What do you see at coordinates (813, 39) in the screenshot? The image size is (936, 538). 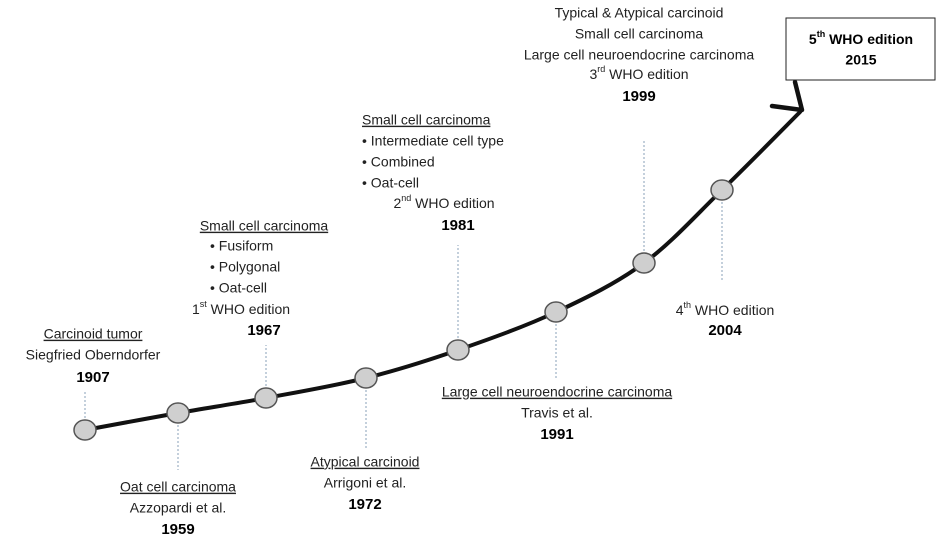 I see `edition-number: 5` at bounding box center [813, 39].